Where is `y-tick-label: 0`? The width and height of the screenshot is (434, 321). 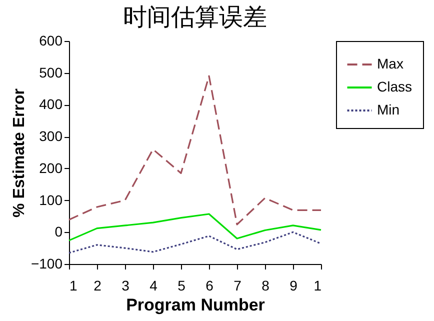
y-tick-label: 0 is located at coordinates (58, 232).